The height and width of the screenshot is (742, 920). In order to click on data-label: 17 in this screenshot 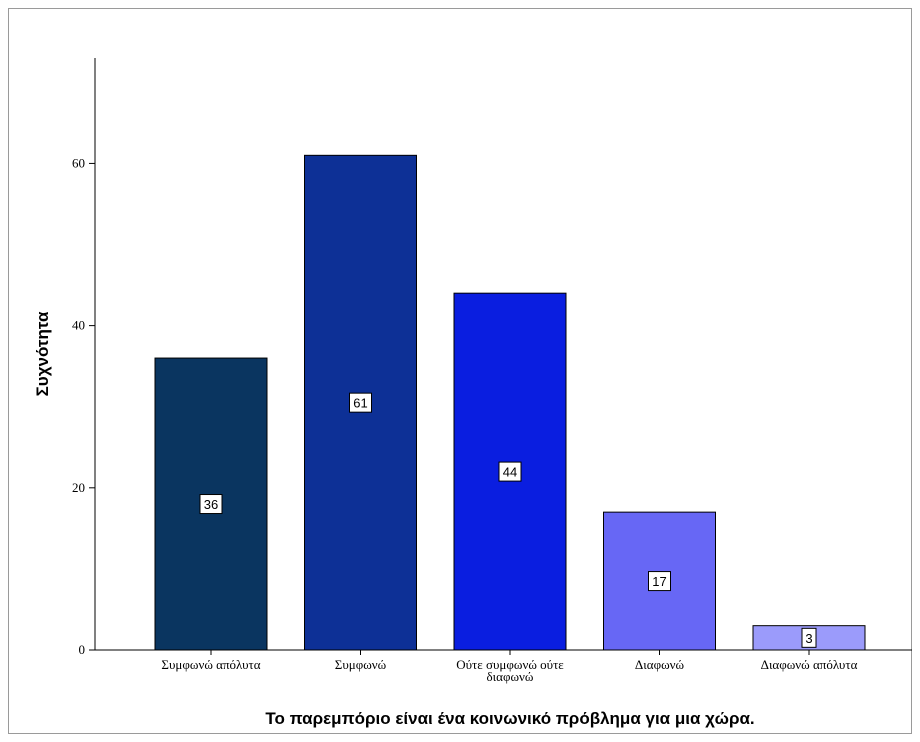, I will do `click(659, 581)`.